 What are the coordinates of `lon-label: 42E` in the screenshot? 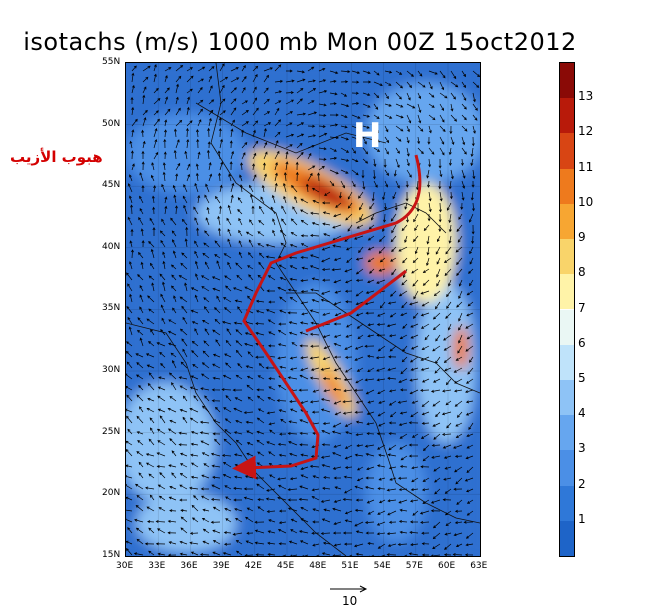 It's located at (253, 566).